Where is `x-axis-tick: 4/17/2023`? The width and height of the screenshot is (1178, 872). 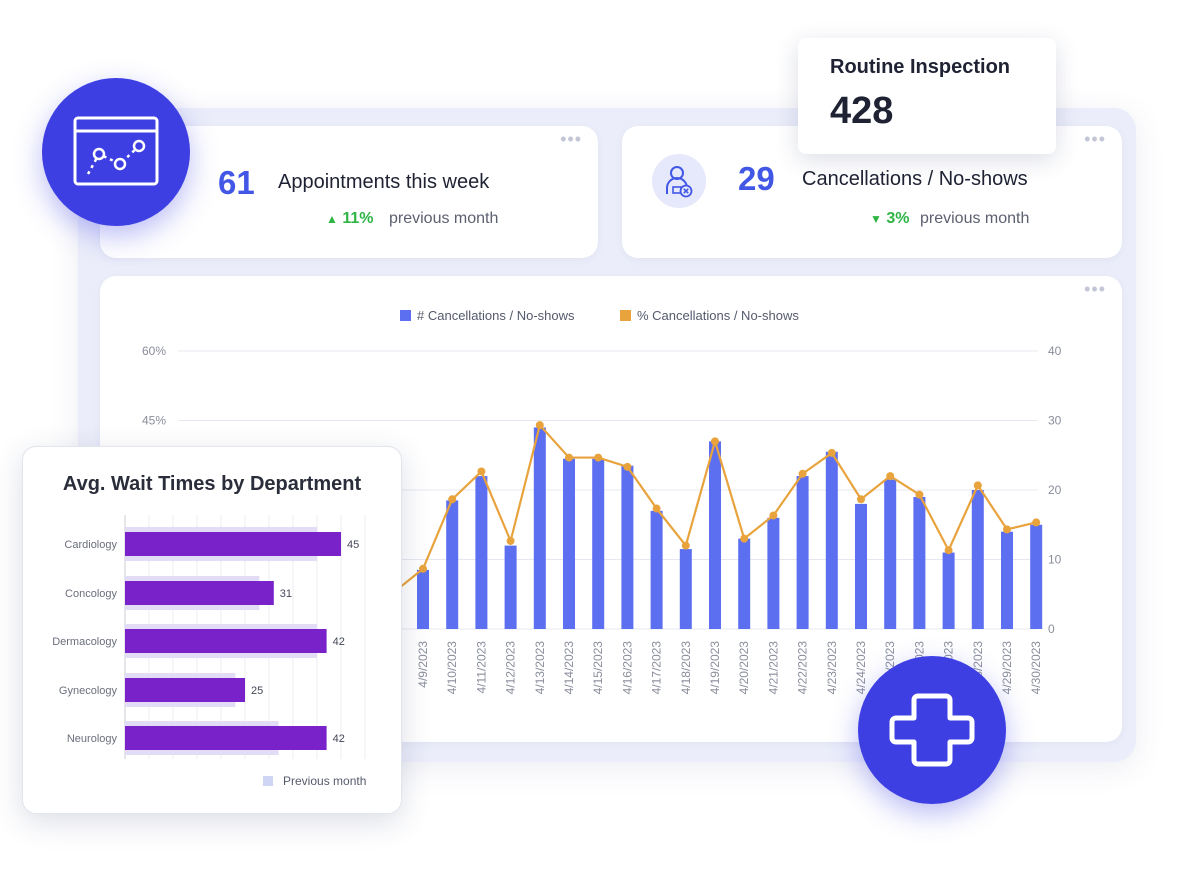
x-axis-tick: 4/17/2023 is located at coordinates (657, 668).